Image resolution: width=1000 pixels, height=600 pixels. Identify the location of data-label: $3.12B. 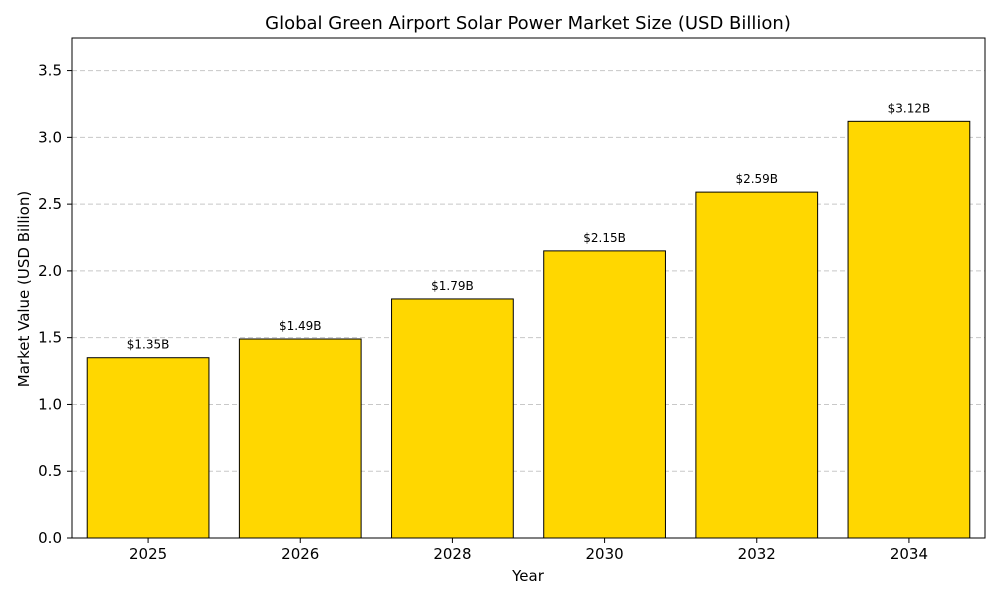
(909, 108).